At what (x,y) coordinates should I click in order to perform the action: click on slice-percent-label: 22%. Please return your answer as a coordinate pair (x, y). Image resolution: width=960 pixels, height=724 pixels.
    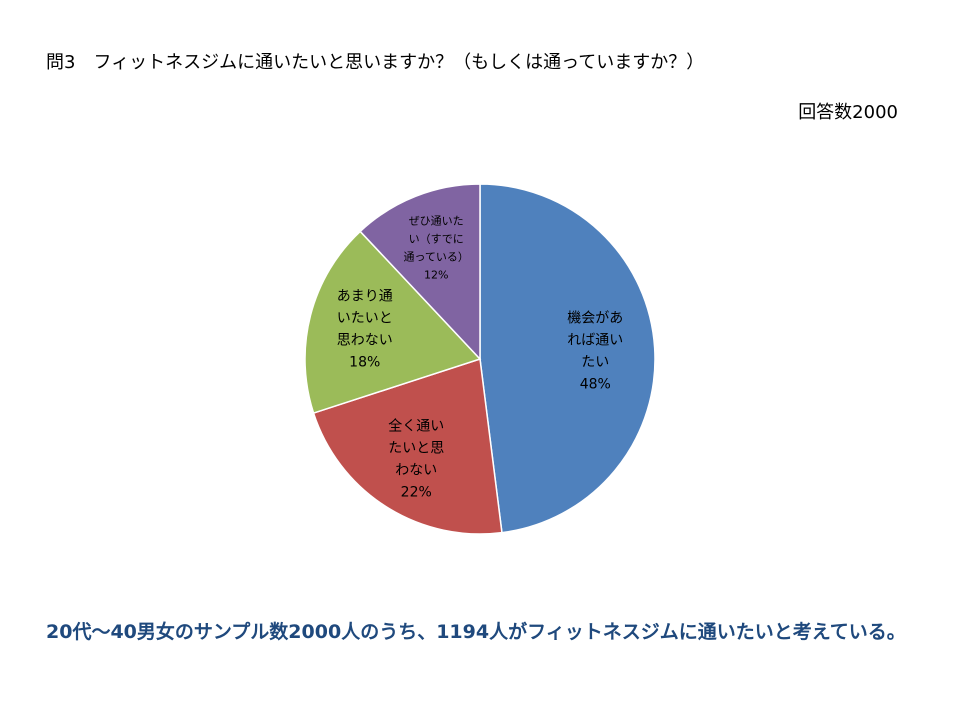
    Looking at the image, I should click on (416, 492).